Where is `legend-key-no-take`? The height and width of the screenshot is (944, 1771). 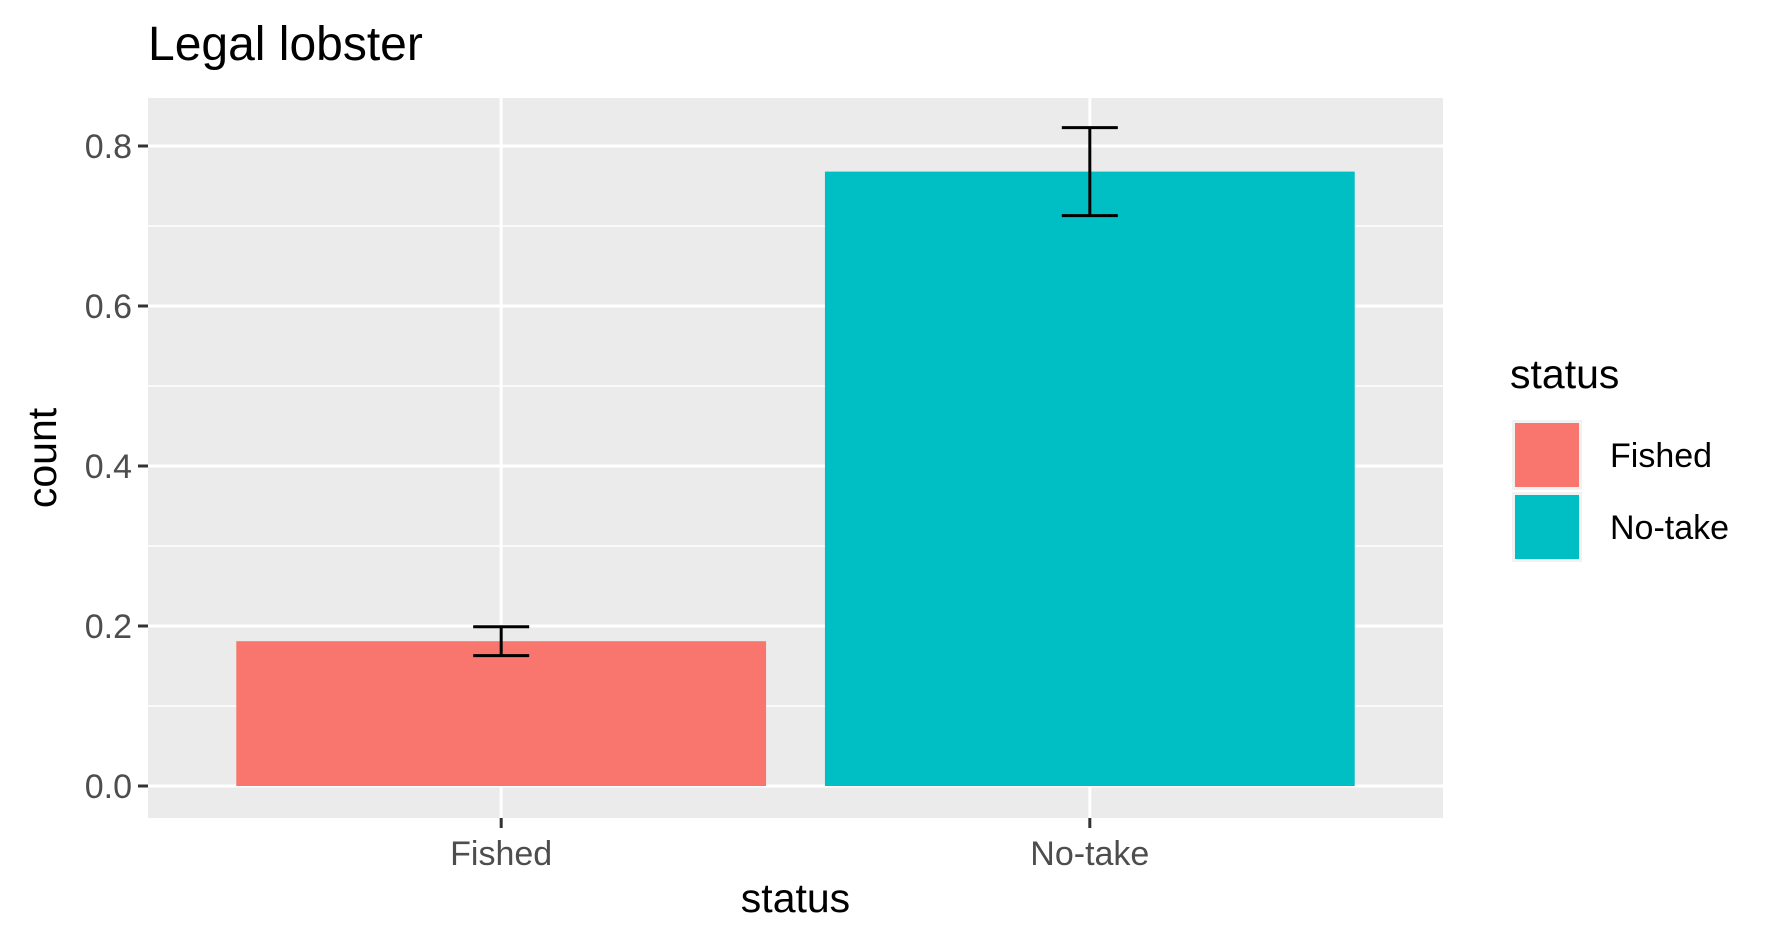
legend-key-no-take is located at coordinates (1547, 527).